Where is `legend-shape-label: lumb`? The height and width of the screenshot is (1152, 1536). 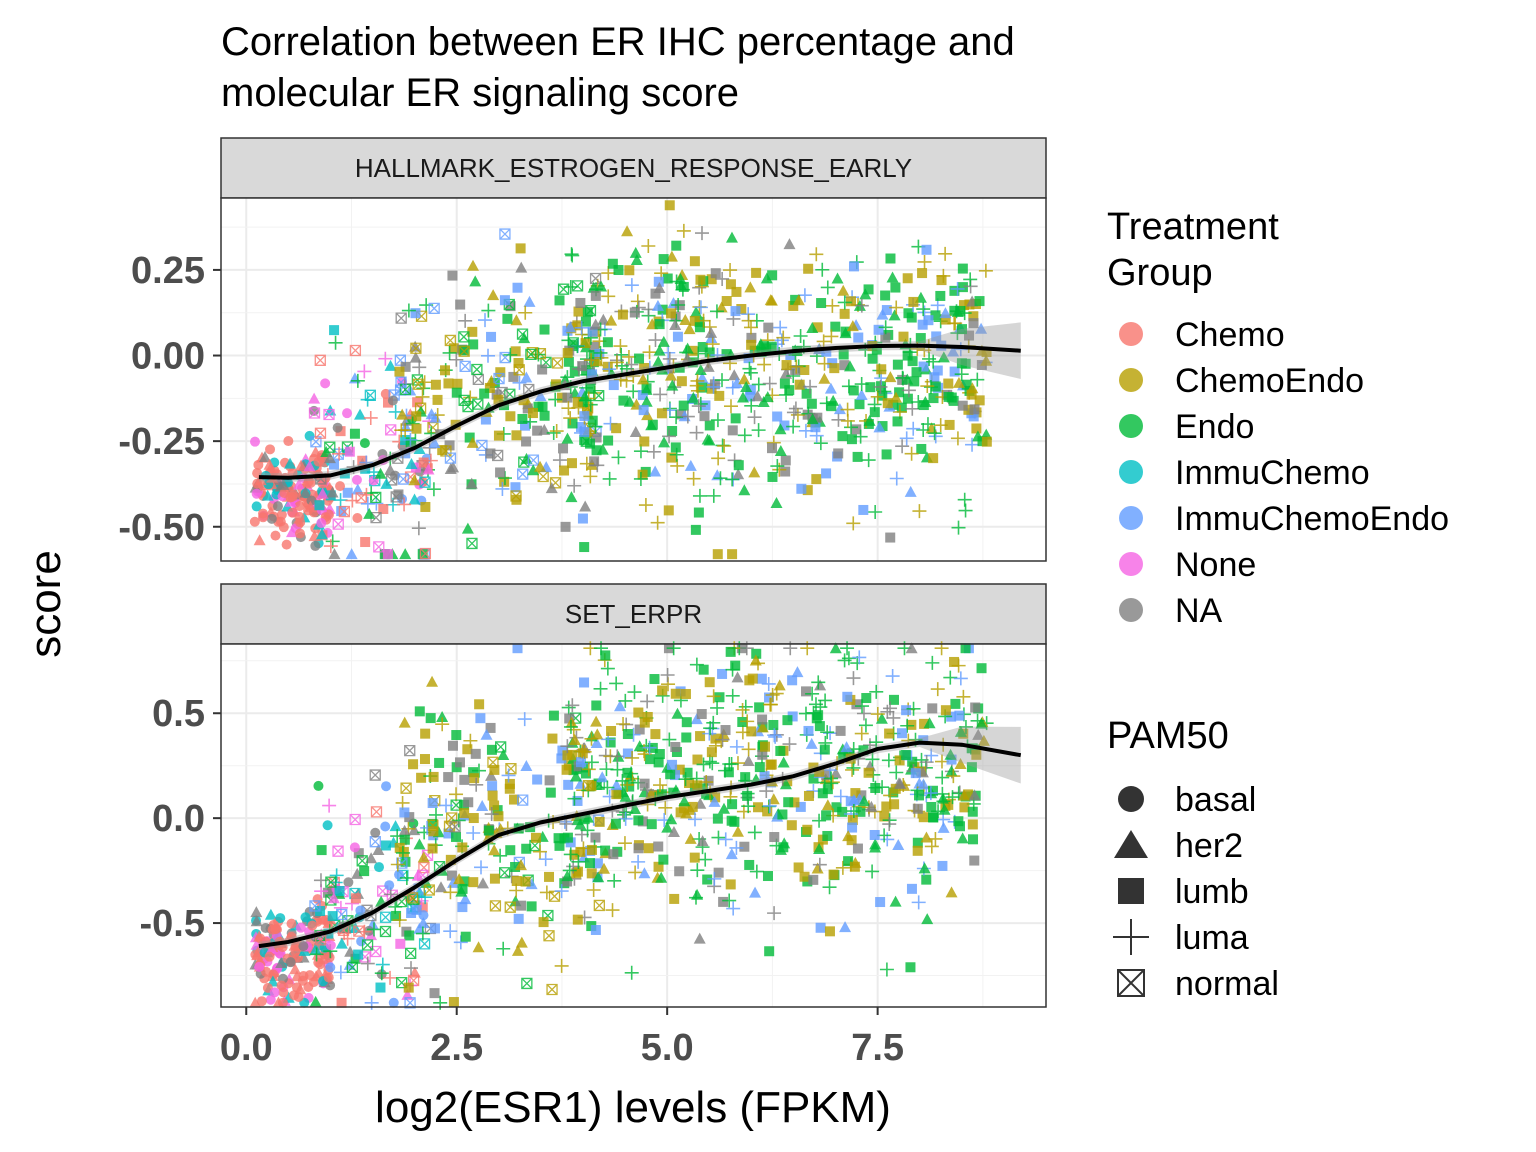
legend-shape-label: lumb is located at coordinates (1212, 892).